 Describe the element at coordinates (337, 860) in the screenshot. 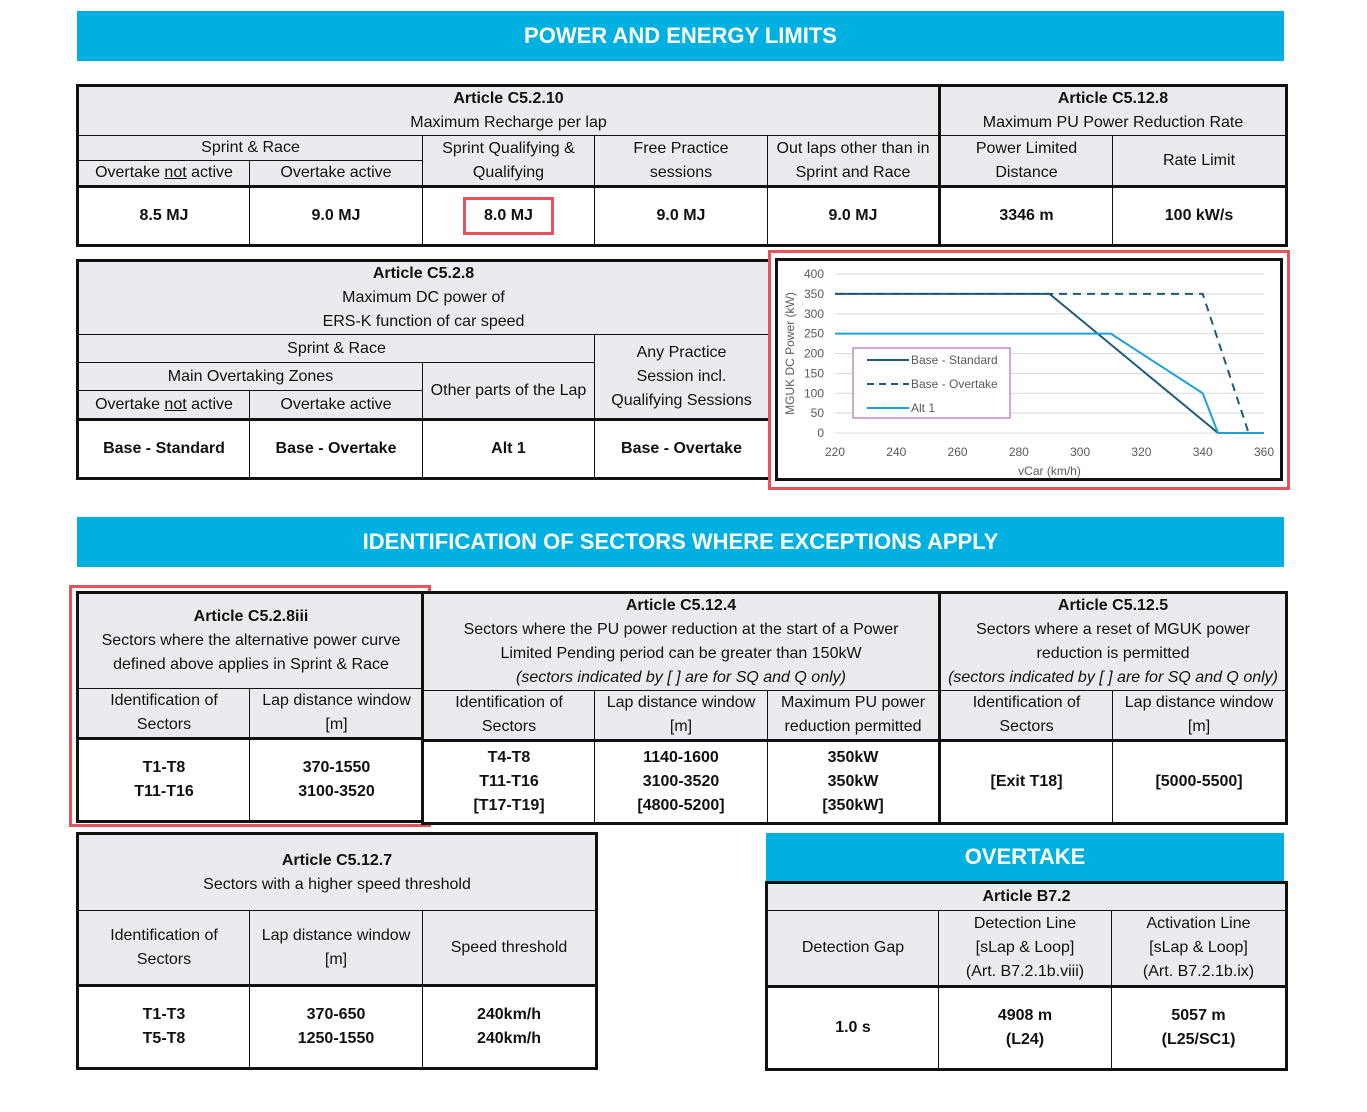

I see `speed-article: Article C5.12.7` at that location.